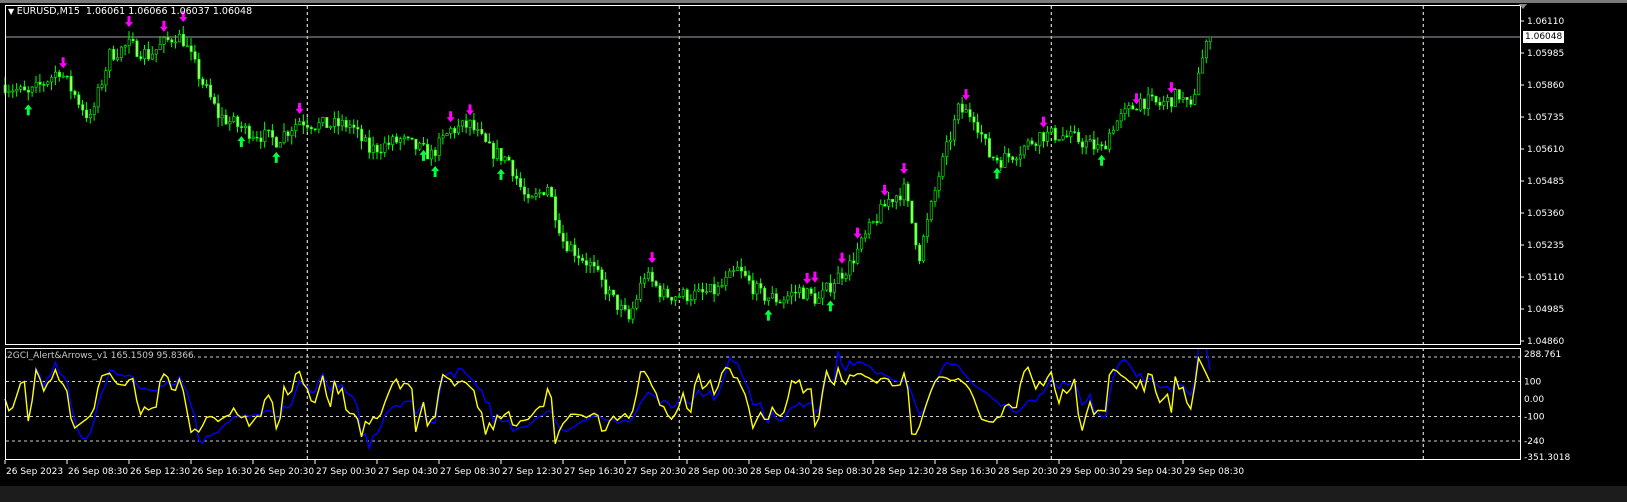  What do you see at coordinates (532, 472) in the screenshot?
I see `time-label: 27 Sep 12:30` at bounding box center [532, 472].